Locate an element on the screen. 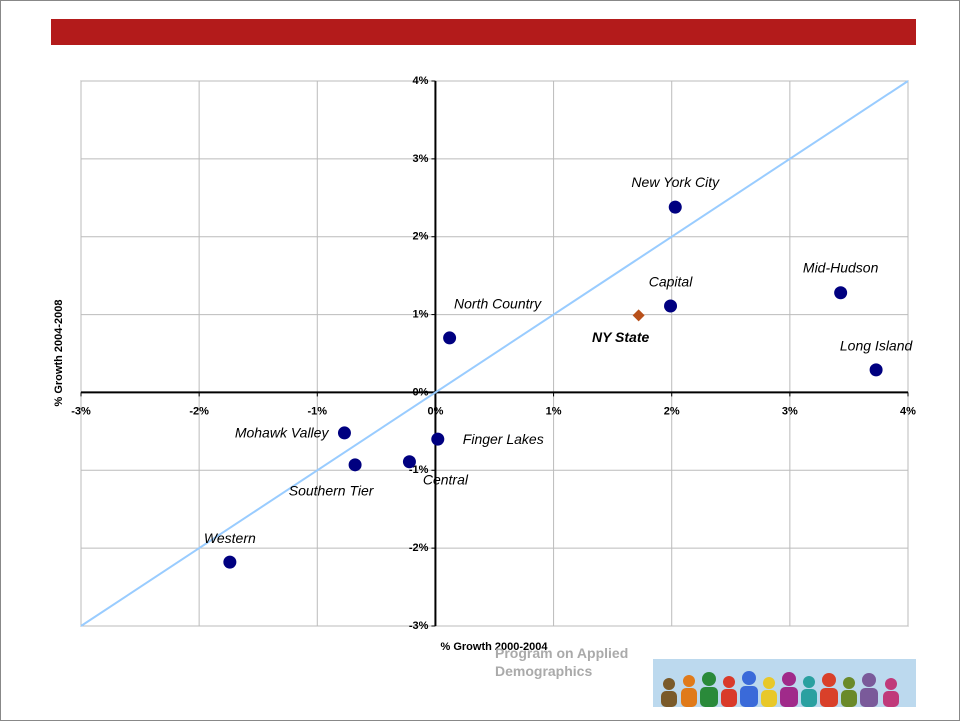 The height and width of the screenshot is (721, 960). point-label: Capital is located at coordinates (671, 282).